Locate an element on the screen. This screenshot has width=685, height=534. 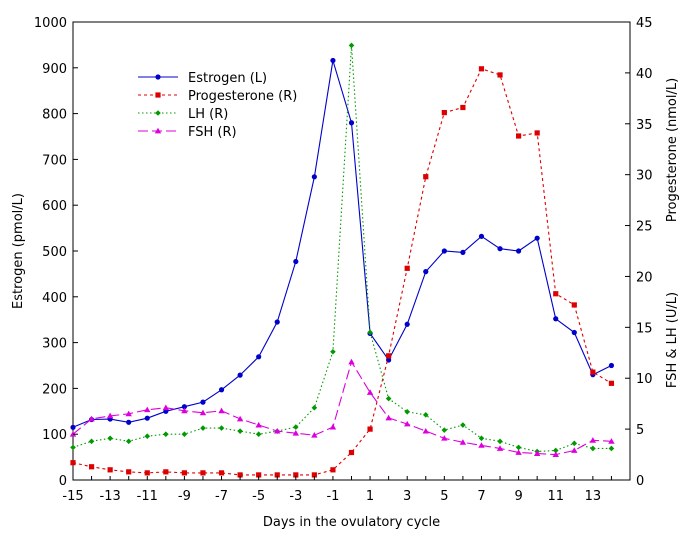
y-right-tick-label: 5 is located at coordinates (640, 430).